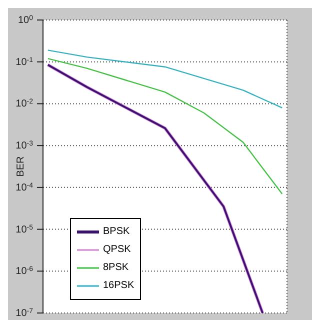 This screenshot has height=320, width=320. Describe the element at coordinates (117, 250) in the screenshot. I see `legend-label: QPSK` at that location.